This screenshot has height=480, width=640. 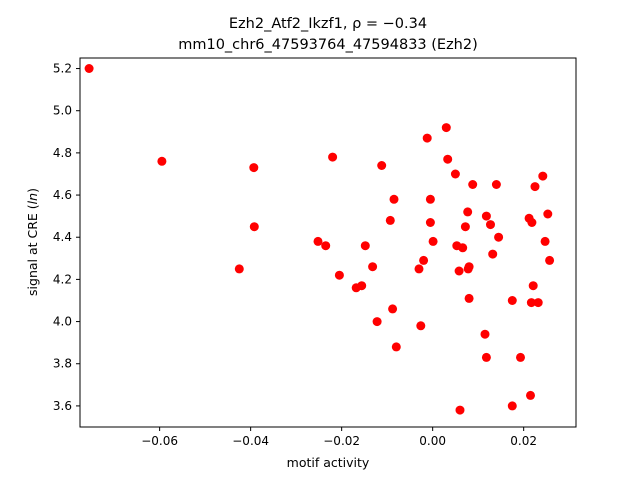 I want to click on svg-text: signal at CRE (ln), so click(x=32, y=242).